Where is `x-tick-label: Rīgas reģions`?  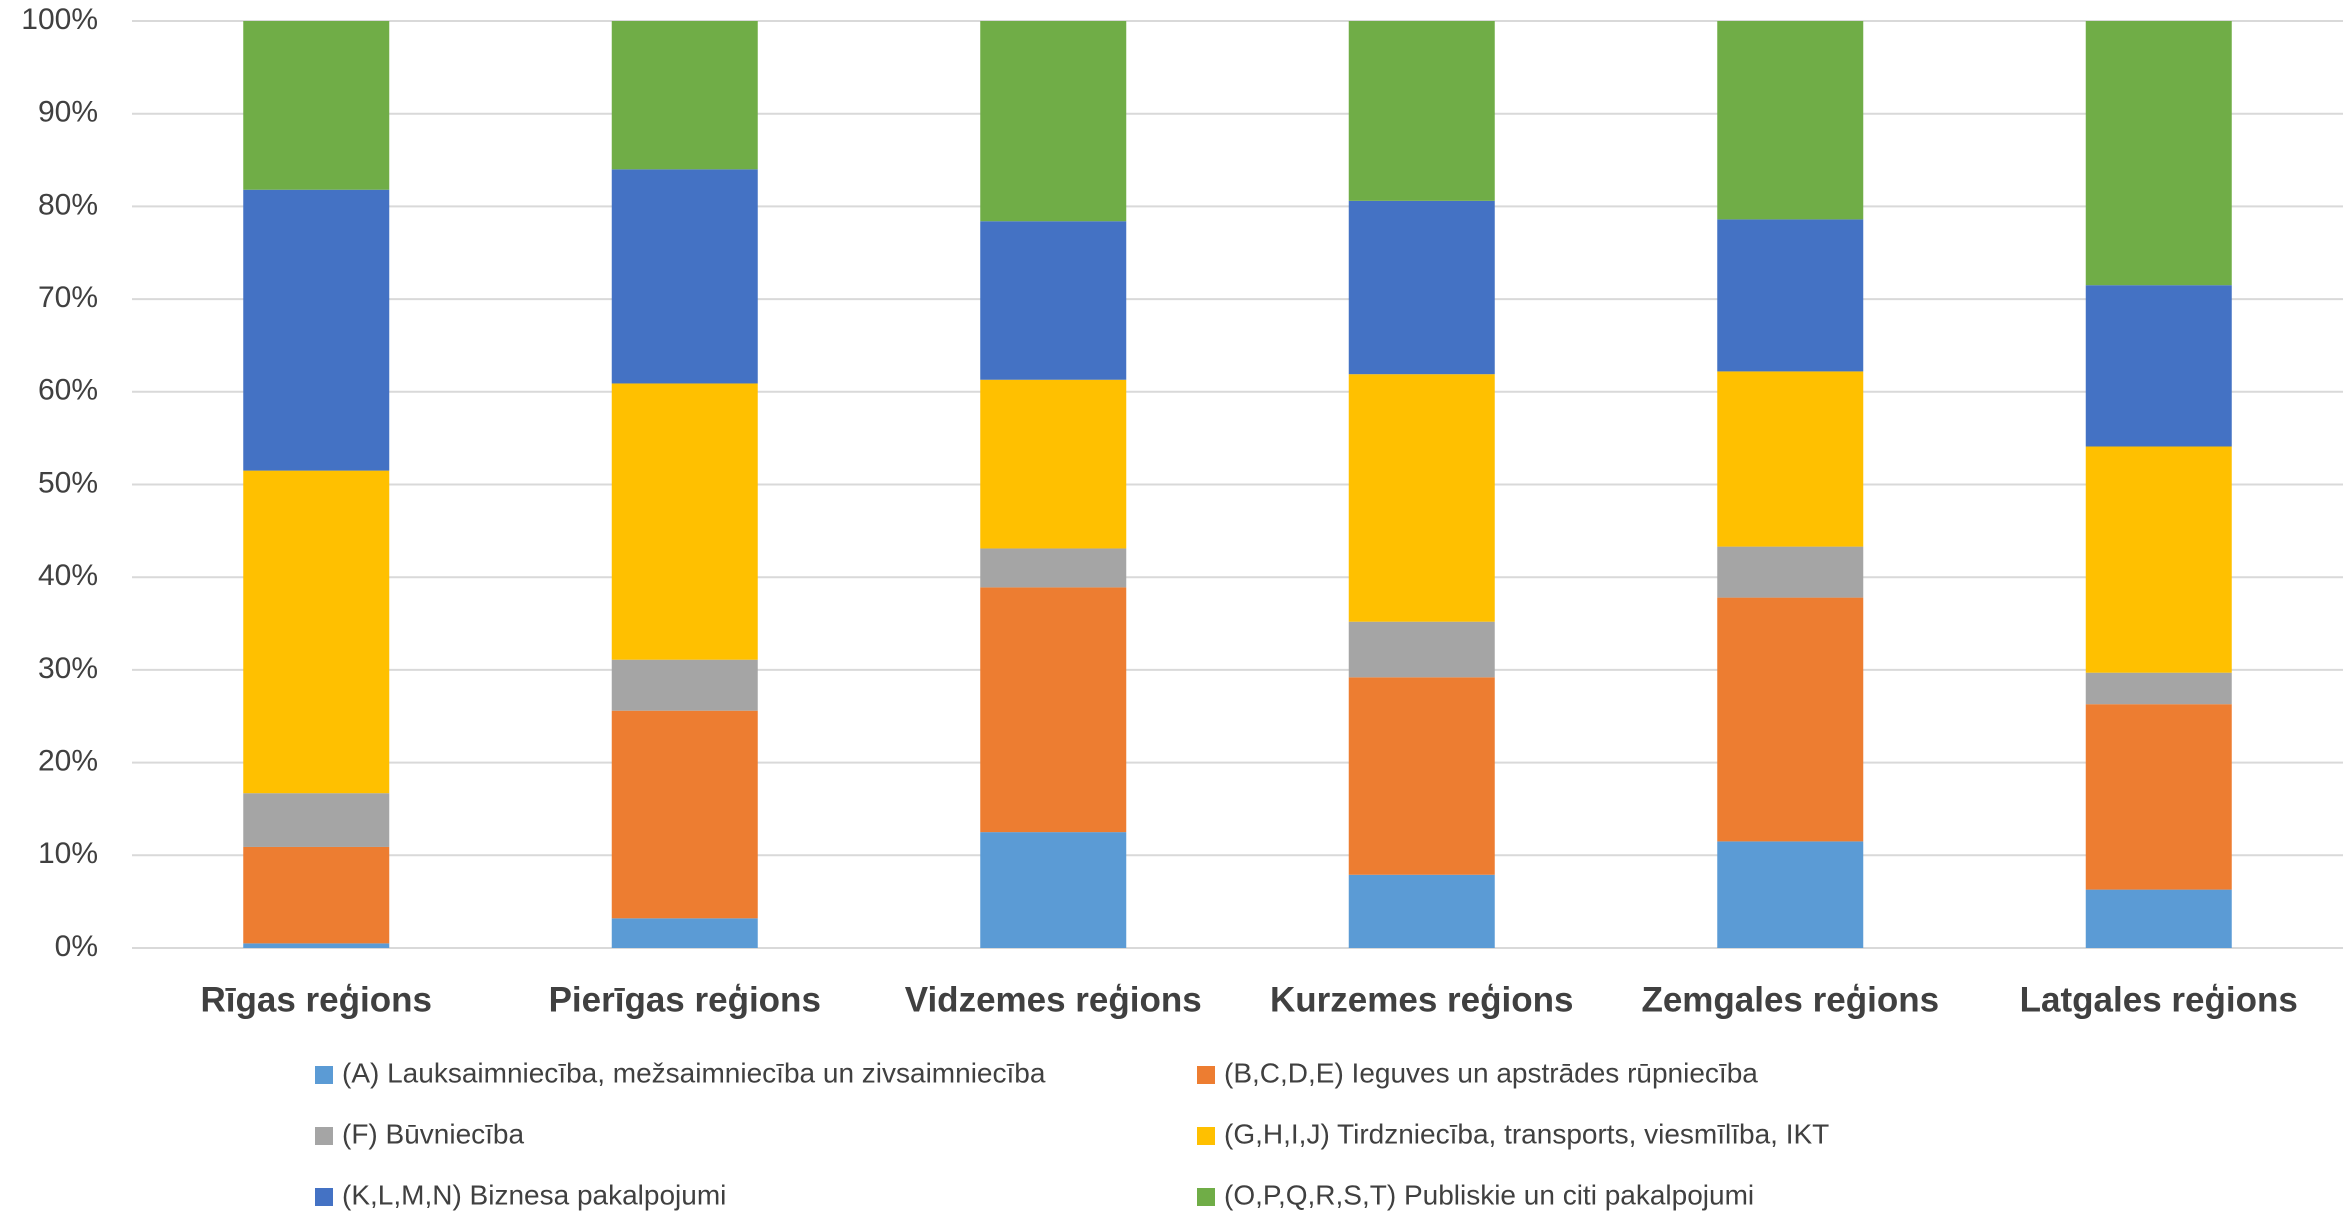
x-tick-label: Rīgas reģions is located at coordinates (316, 999).